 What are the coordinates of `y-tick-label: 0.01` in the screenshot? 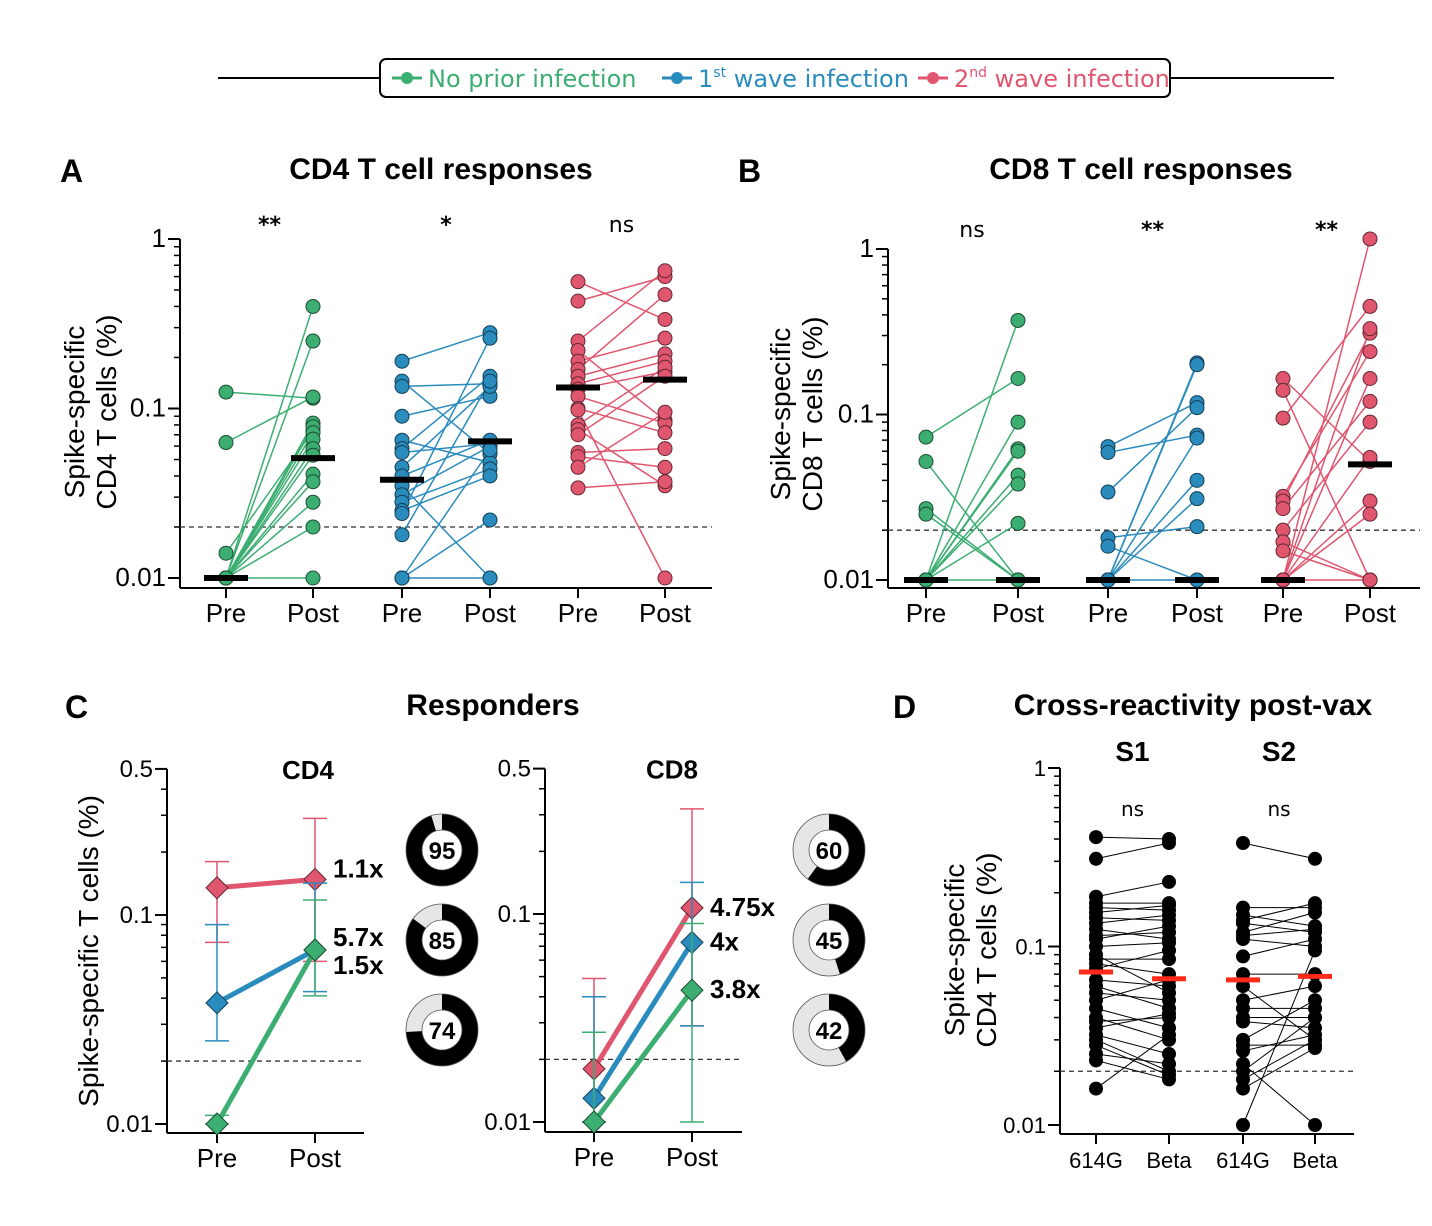 It's located at (507, 1122).